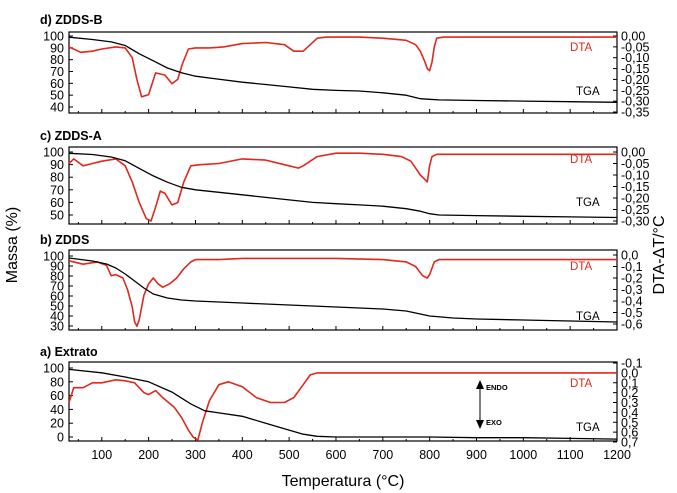  Describe the element at coordinates (635, 113) in the screenshot. I see `right-tick-label: -0,35` at that location.